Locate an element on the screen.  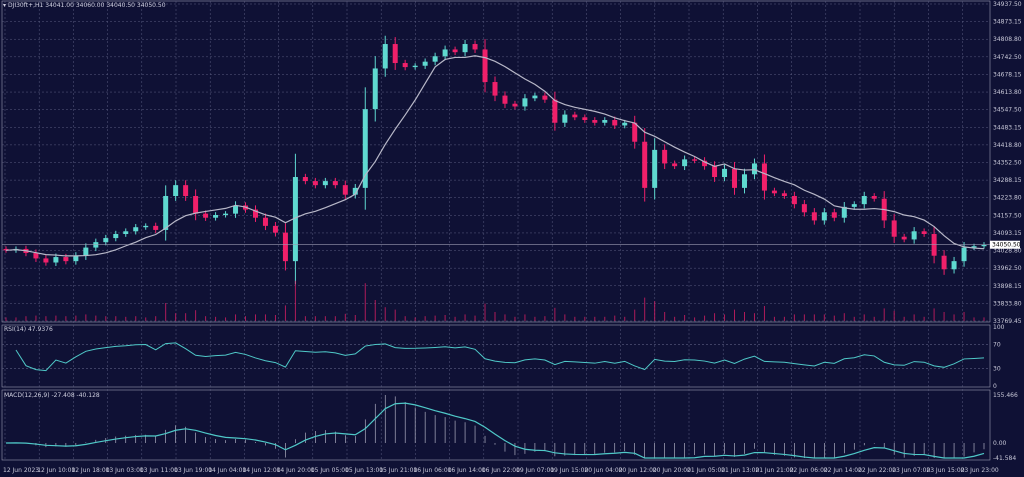
y-tick-label: 34223.80 is located at coordinates (1007, 198).